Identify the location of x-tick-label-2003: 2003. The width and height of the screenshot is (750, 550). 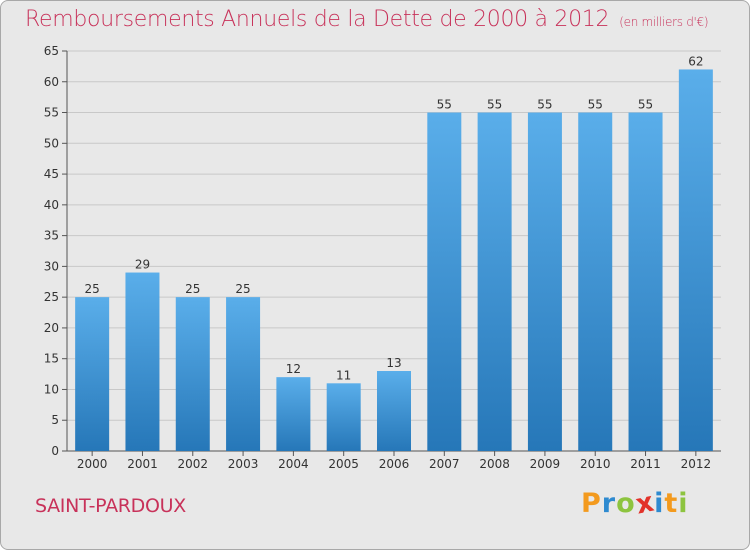
(243, 464).